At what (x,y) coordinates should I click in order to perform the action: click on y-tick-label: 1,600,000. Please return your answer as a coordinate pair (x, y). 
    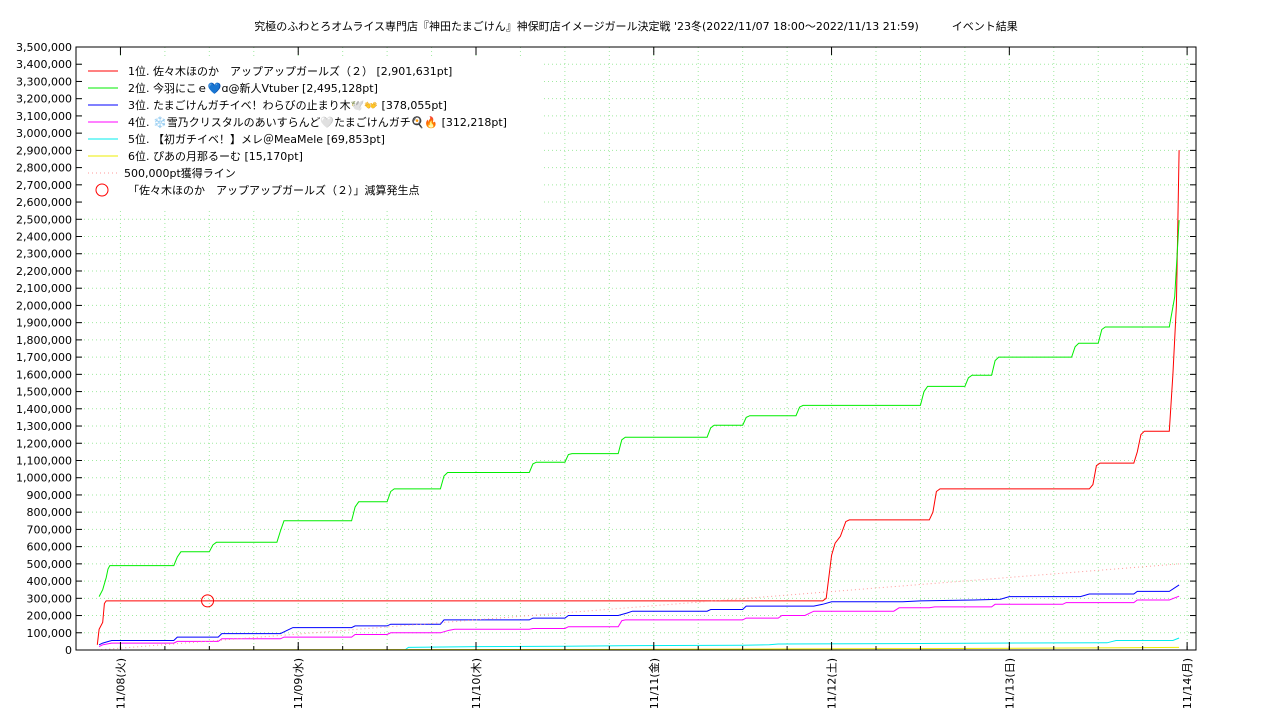
    Looking at the image, I should click on (44, 374).